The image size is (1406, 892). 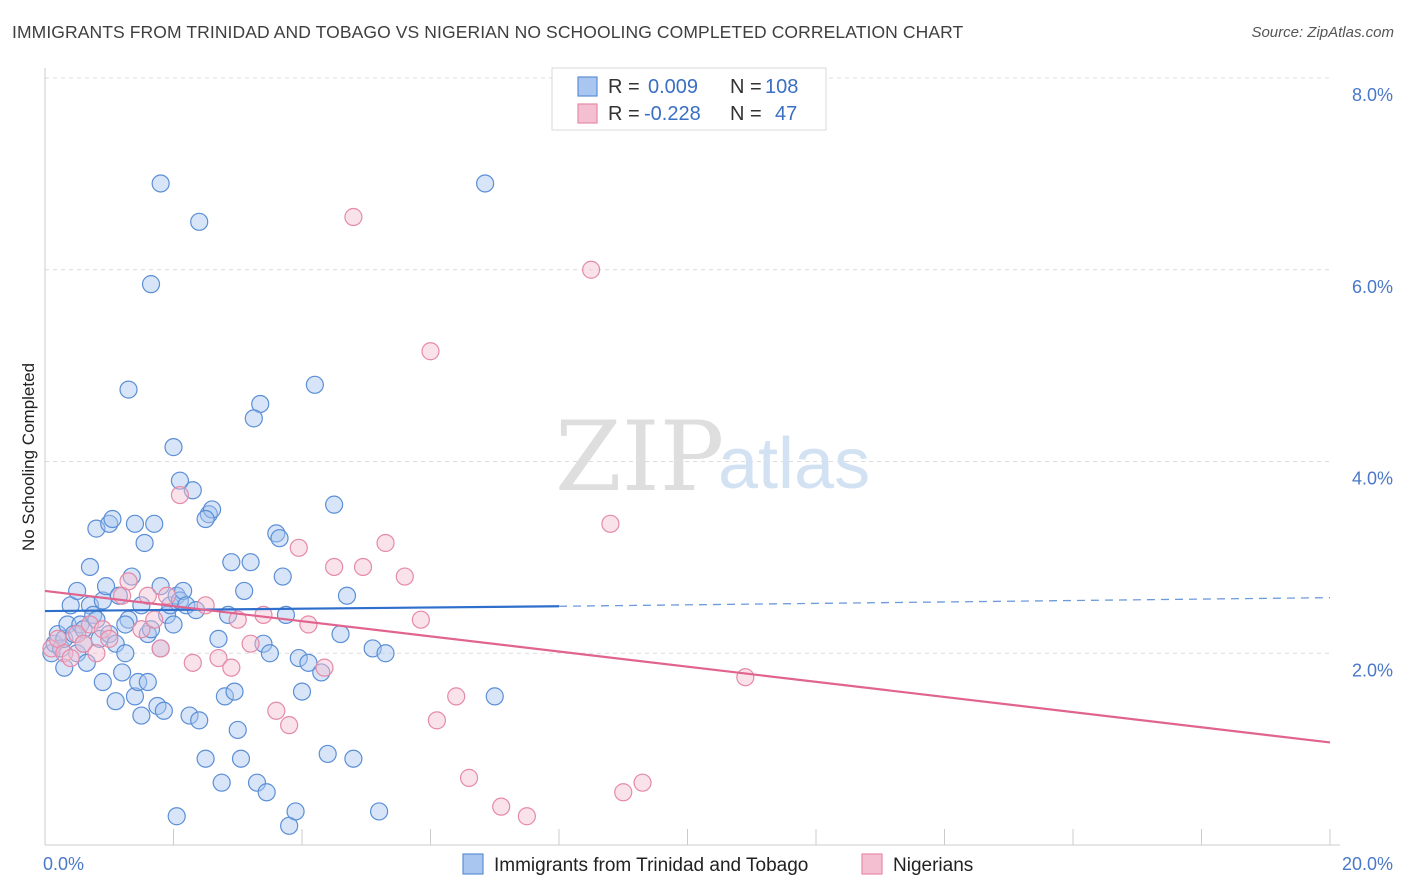 What do you see at coordinates (587, 113) in the screenshot?
I see `legend-swatch-pink` at bounding box center [587, 113].